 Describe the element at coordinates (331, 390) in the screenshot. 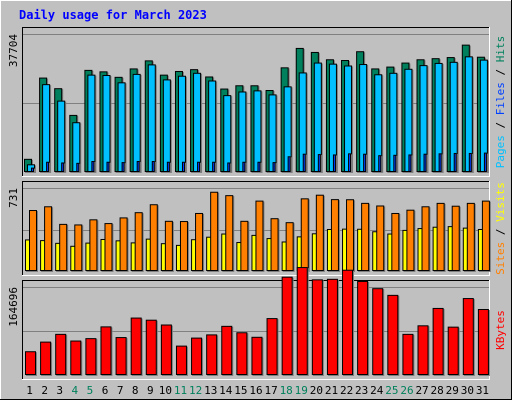

I see `x-label-day-21: 21` at that location.